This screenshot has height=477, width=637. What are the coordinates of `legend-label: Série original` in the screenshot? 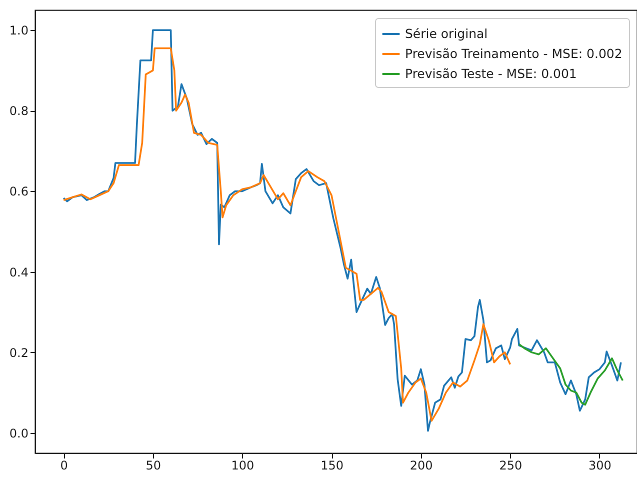 It's located at (446, 33).